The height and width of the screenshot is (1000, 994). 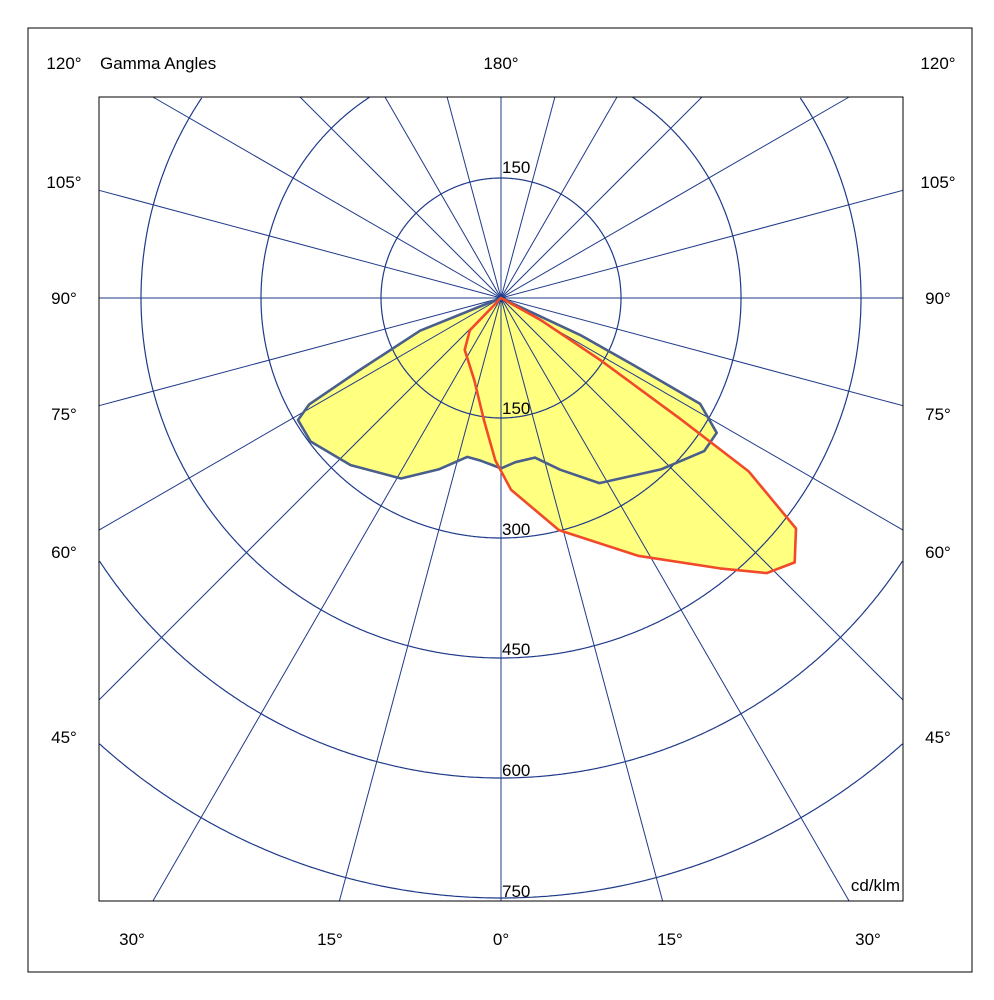 What do you see at coordinates (938, 737) in the screenshot?
I see `right-label-45: 45°` at bounding box center [938, 737].